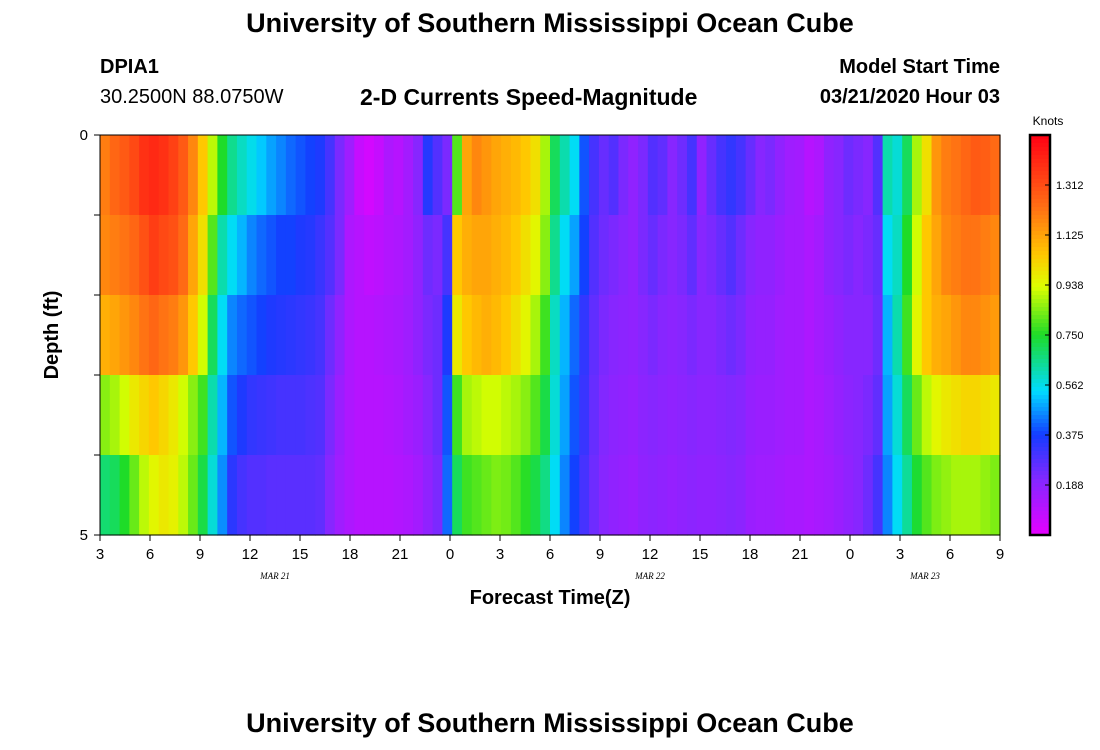 This screenshot has height=750, width=1100. I want to click on x-tick-label: 21, so click(800, 554).